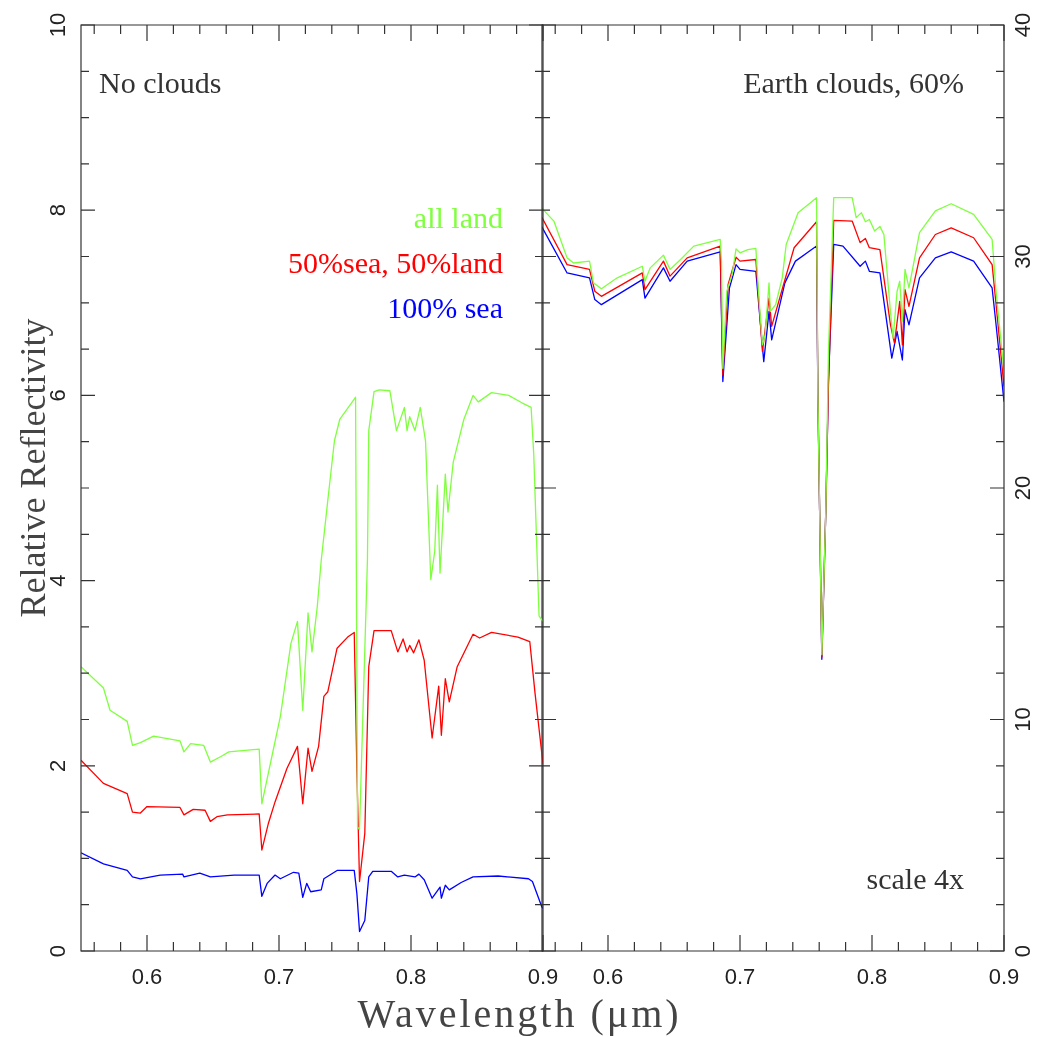  Describe the element at coordinates (160, 82) in the screenshot. I see `annotation: No clouds` at that location.